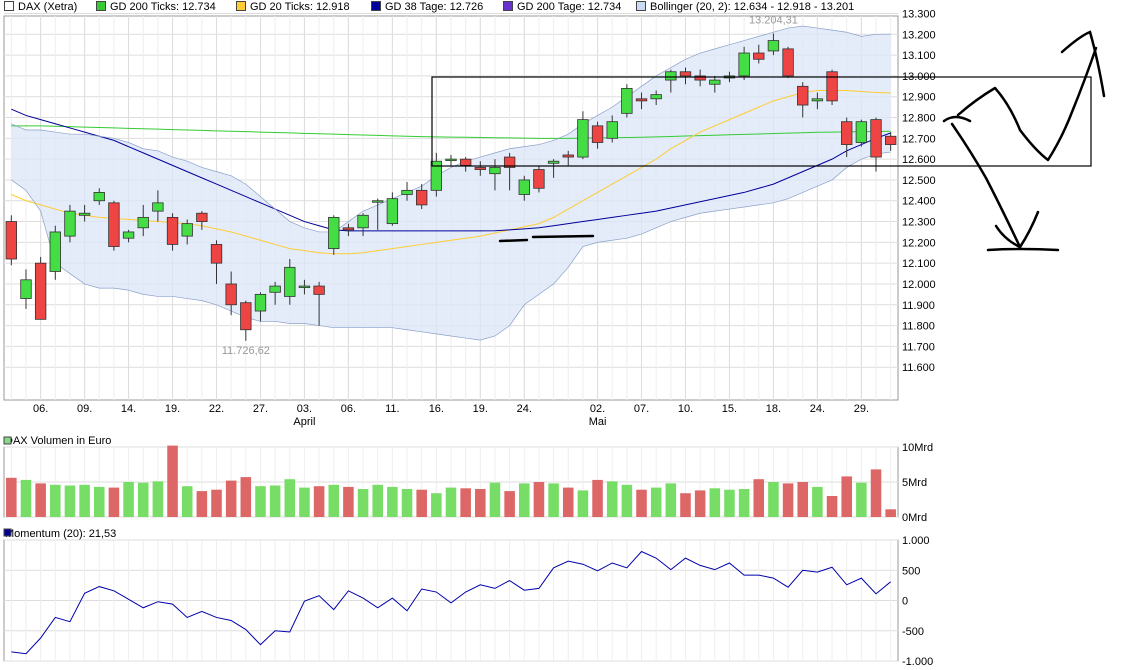  I want to click on price-y-tick-label: 12.900, so click(919, 98).